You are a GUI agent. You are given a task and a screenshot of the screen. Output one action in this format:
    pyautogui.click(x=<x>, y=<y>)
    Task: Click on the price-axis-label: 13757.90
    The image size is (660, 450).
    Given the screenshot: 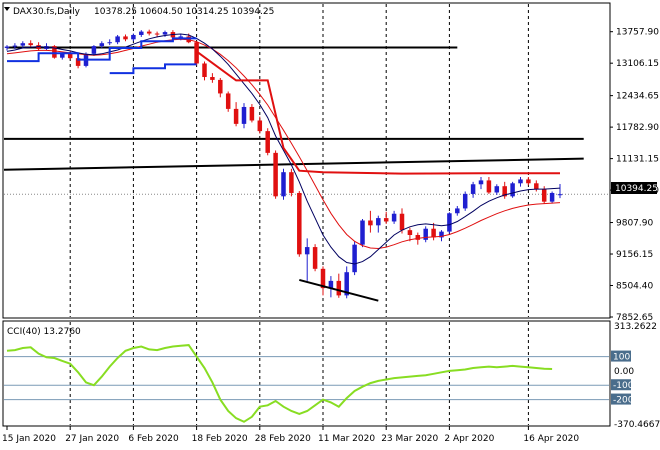 What is the action you would take?
    pyautogui.click(x=637, y=33)
    